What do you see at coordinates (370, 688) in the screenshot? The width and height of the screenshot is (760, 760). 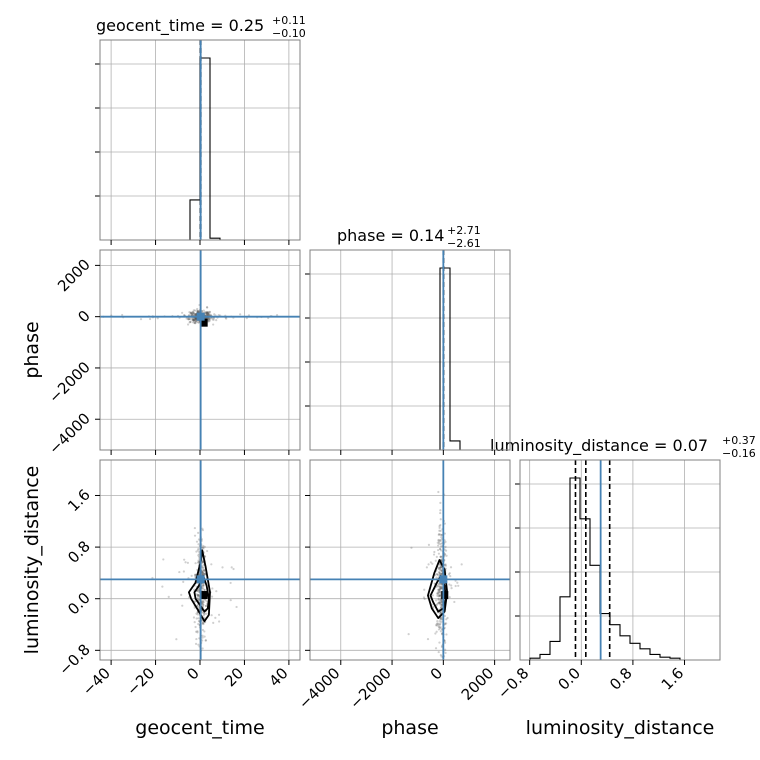 I see `x-tick-label: −2000` at bounding box center [370, 688].